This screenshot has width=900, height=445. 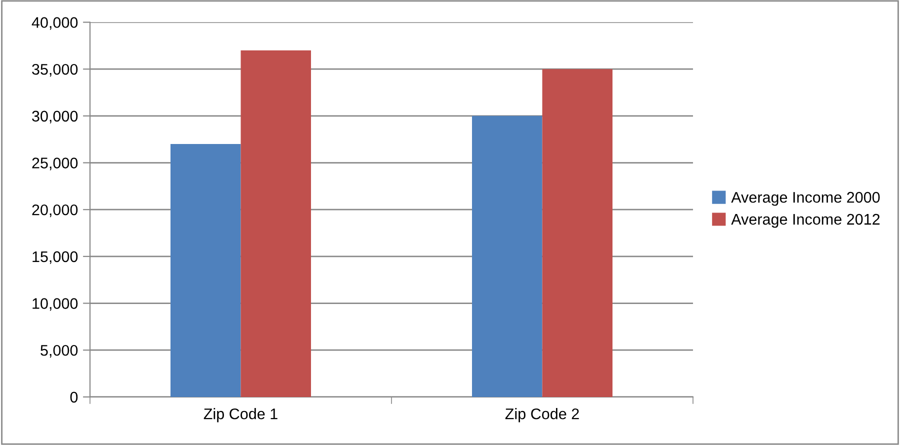 What do you see at coordinates (74, 397) in the screenshot?
I see `y-tick-label: 0` at bounding box center [74, 397].